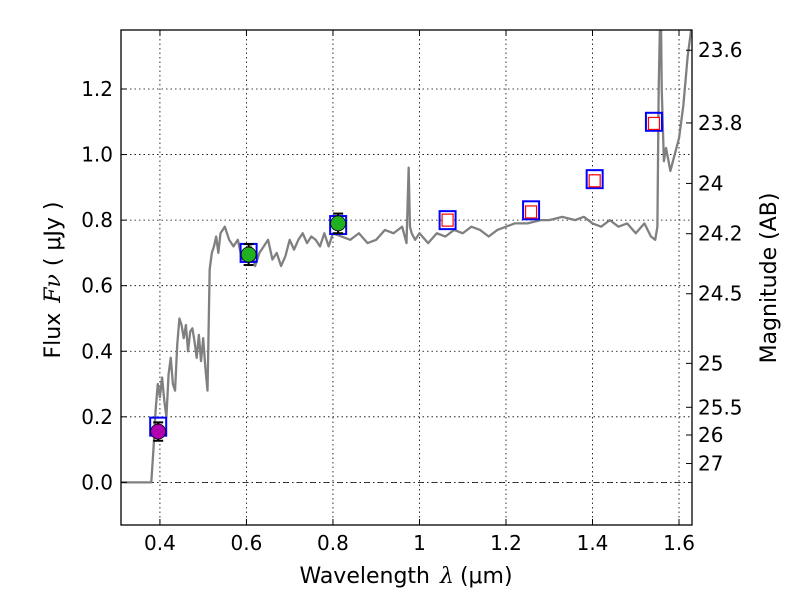 Image resolution: width=800 pixels, height=600 pixels. What do you see at coordinates (679, 543) in the screenshot?
I see `x-tick-label: 1.6` at bounding box center [679, 543].